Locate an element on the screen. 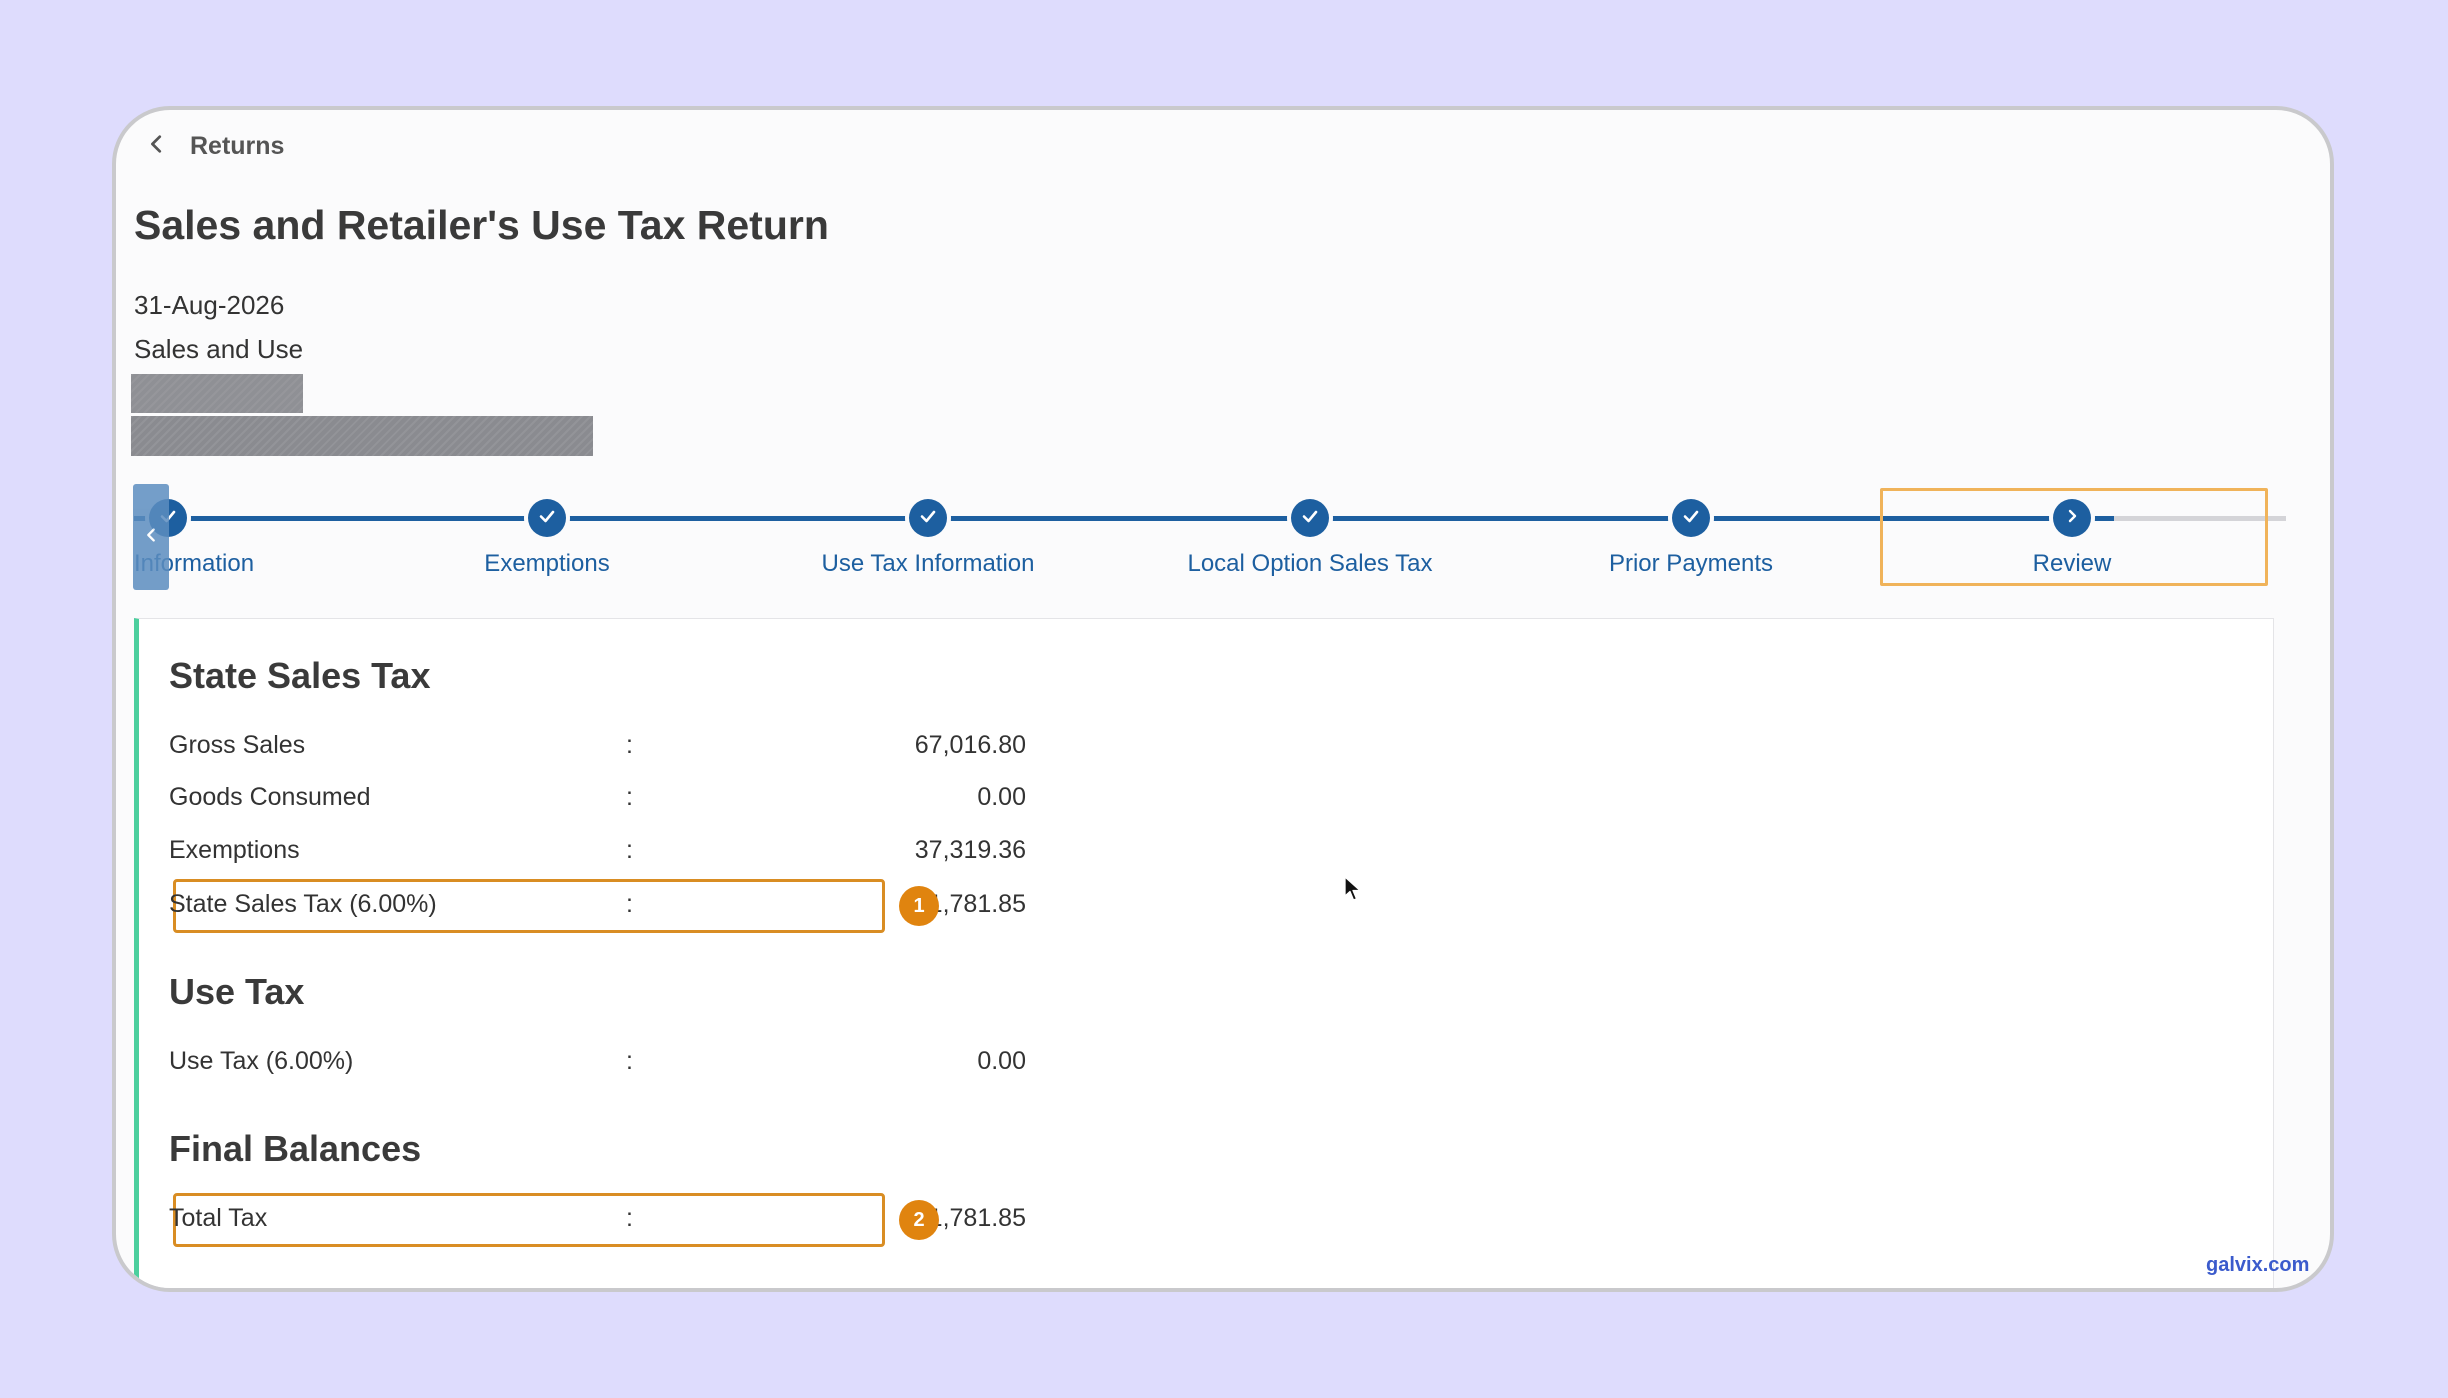 This screenshot has width=2448, height=1398. row-label-state-sales-tax: State Sales Tax (6.00%) is located at coordinates (303, 904).